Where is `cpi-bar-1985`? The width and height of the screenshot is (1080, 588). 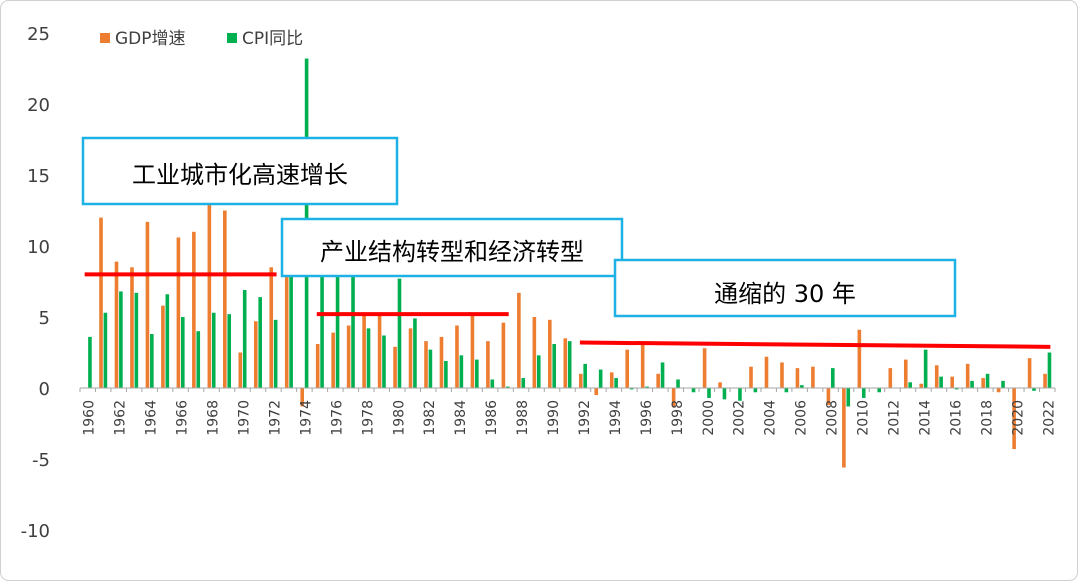
cpi-bar-1985 is located at coordinates (477, 373).